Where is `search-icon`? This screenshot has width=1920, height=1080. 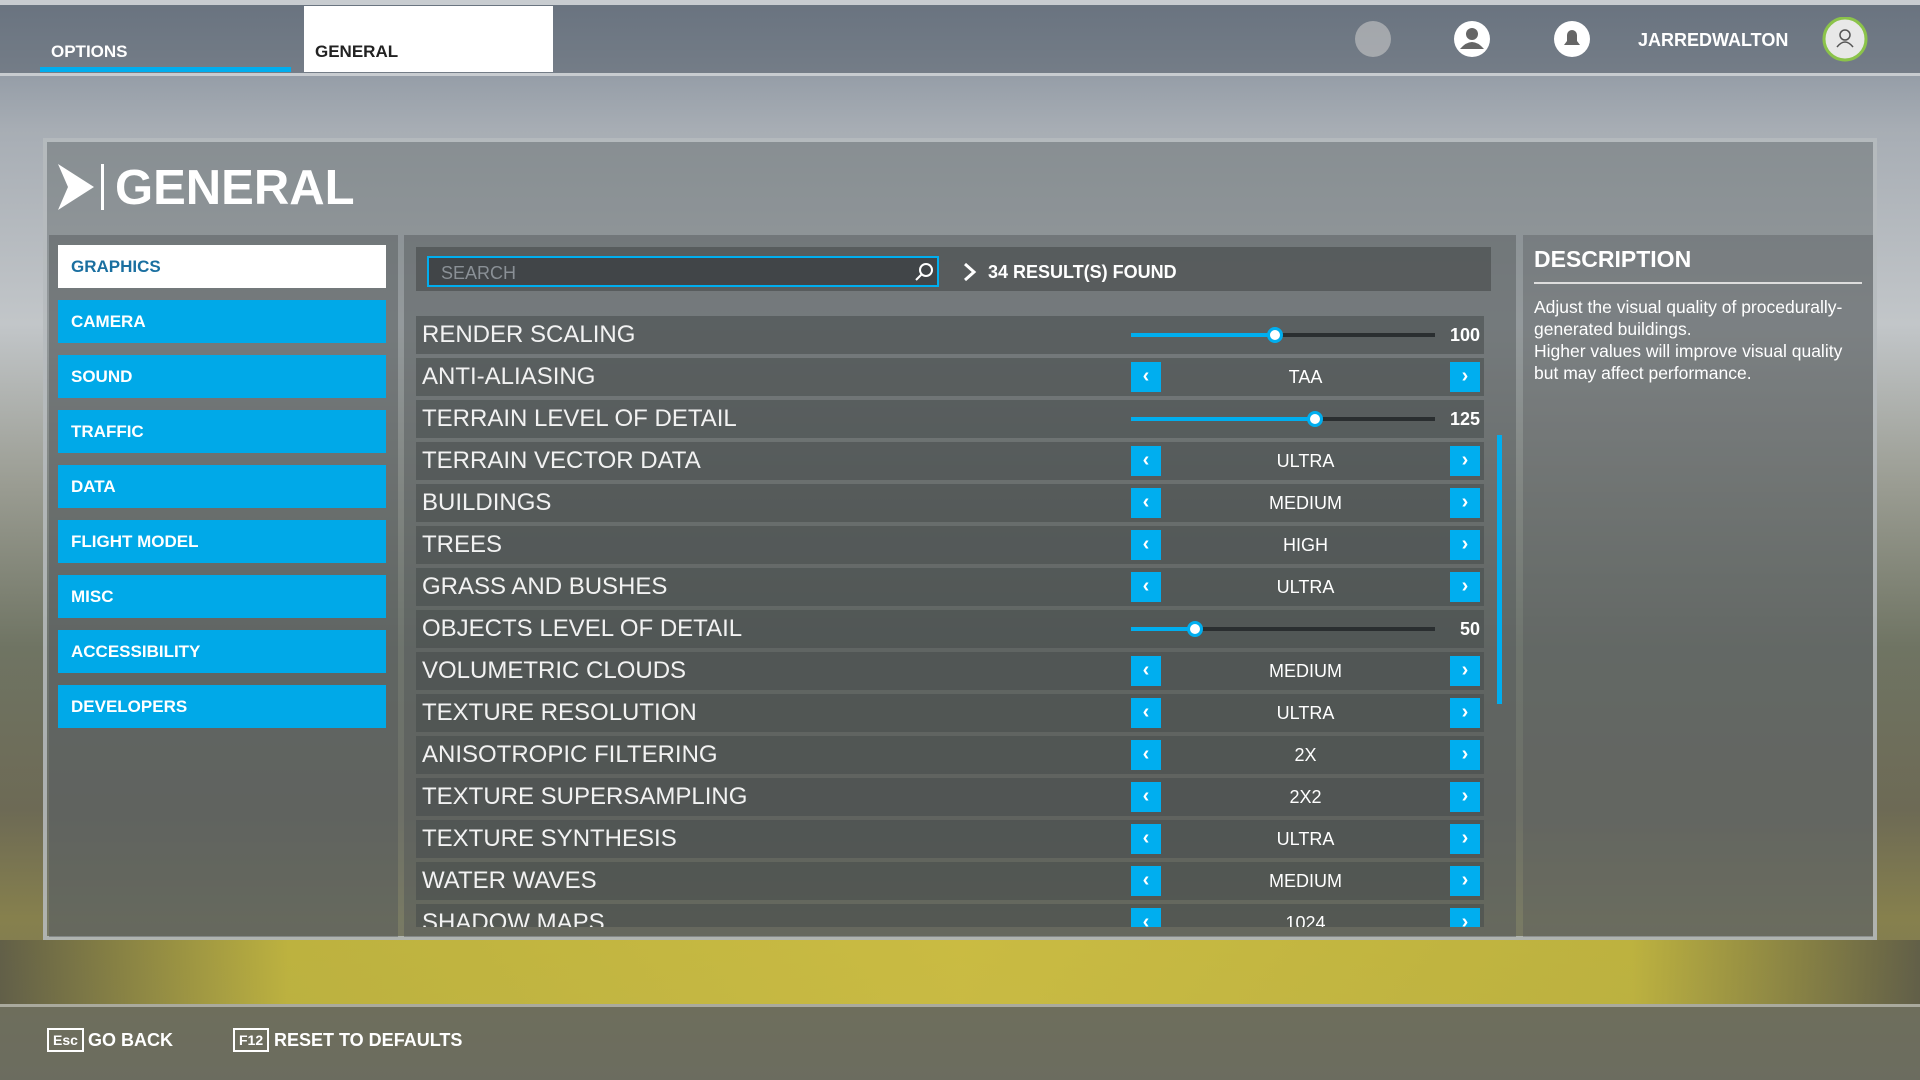 search-icon is located at coordinates (924, 272).